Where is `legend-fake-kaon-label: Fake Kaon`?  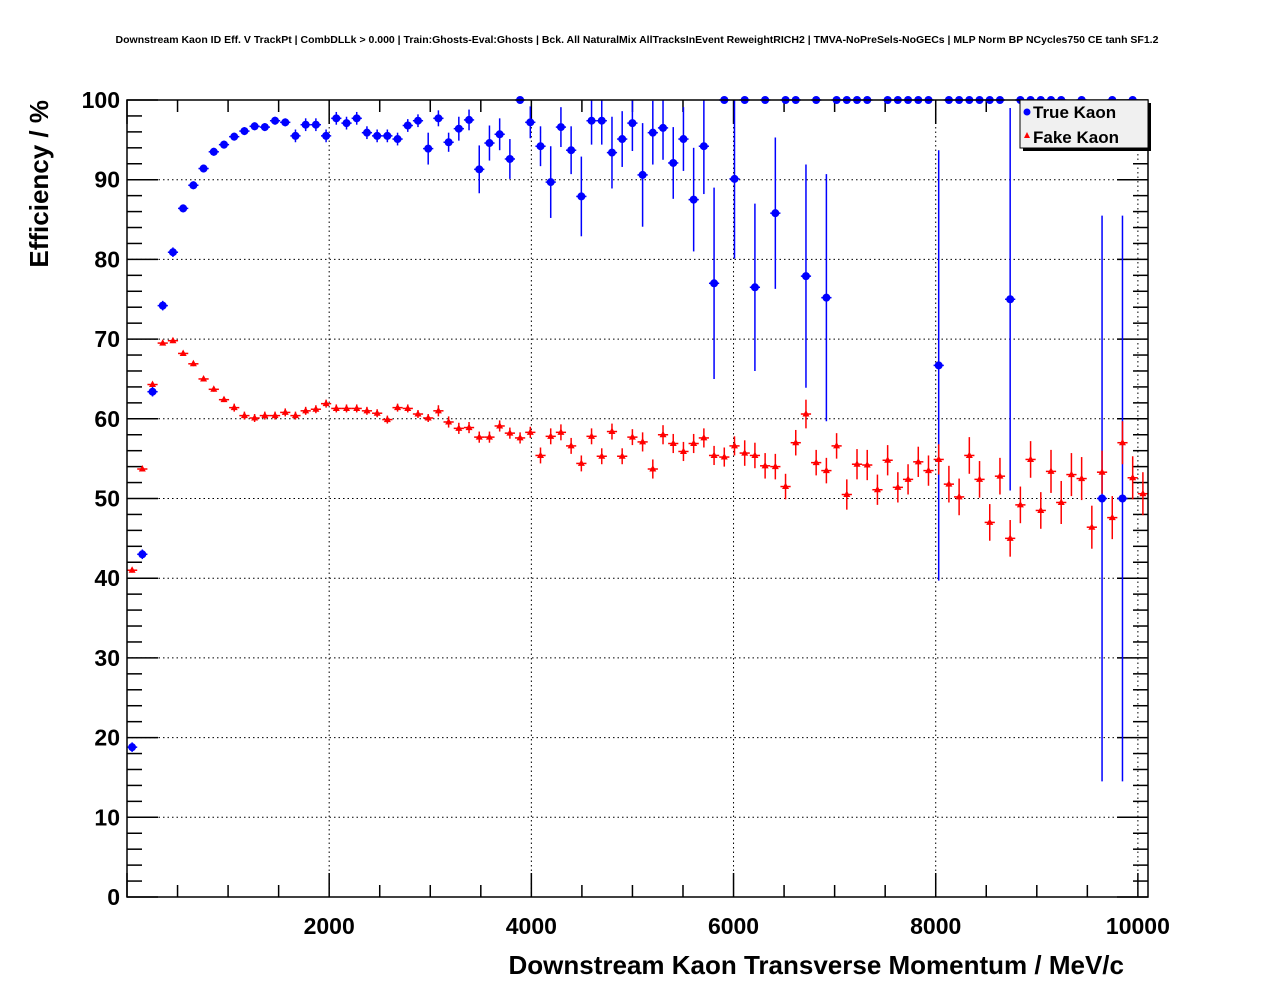 legend-fake-kaon-label: Fake Kaon is located at coordinates (1076, 137).